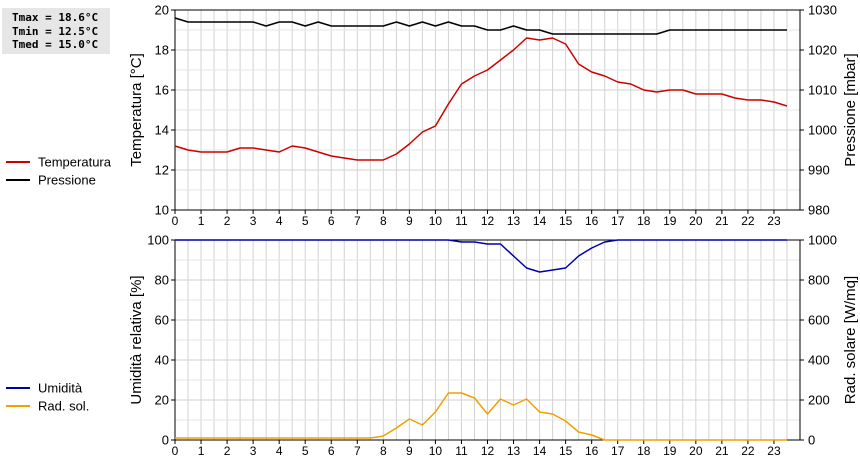  What do you see at coordinates (158, 240) in the screenshot?
I see `y-left-tick-label: 100` at bounding box center [158, 240].